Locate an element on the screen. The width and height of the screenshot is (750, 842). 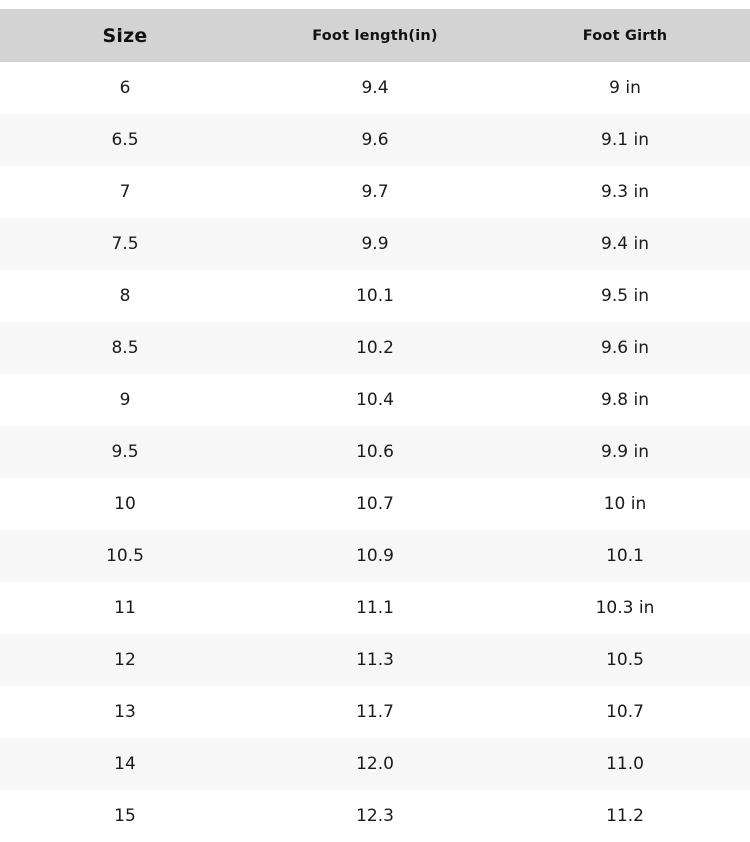
foot-length-cell: 10.2 is located at coordinates (375, 348).